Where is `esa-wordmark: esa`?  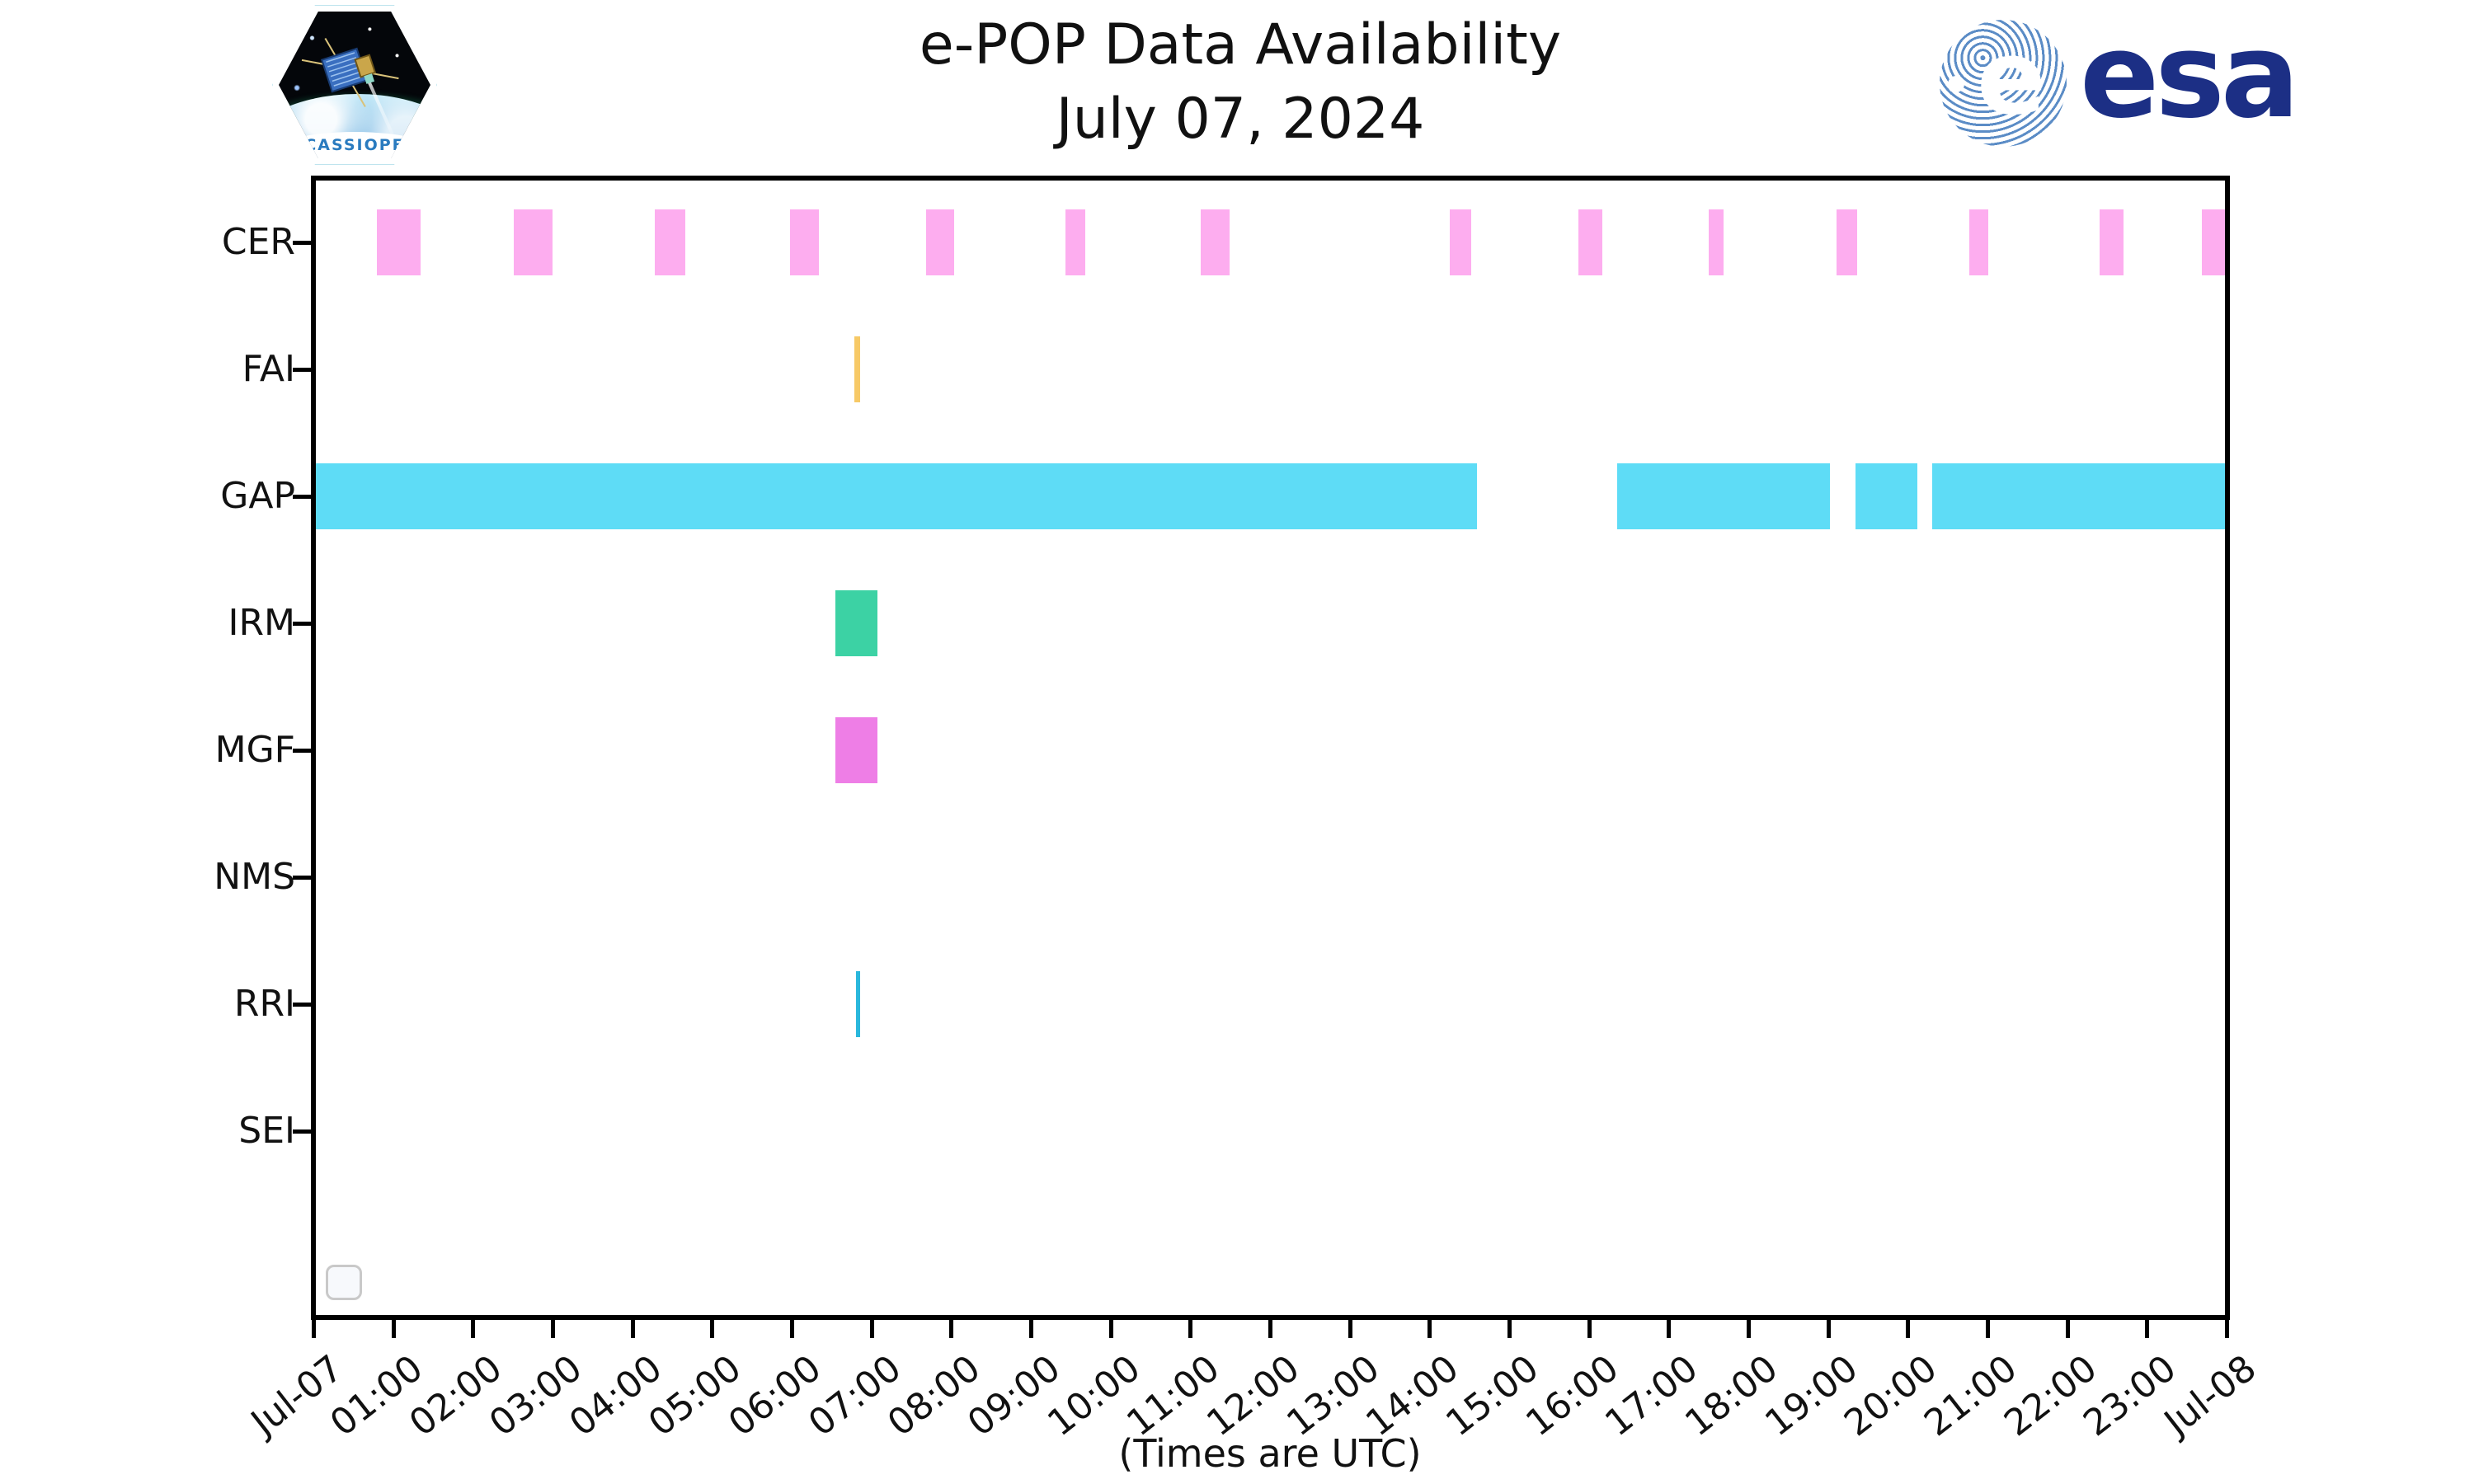 esa-wordmark: esa is located at coordinates (2190, 76).